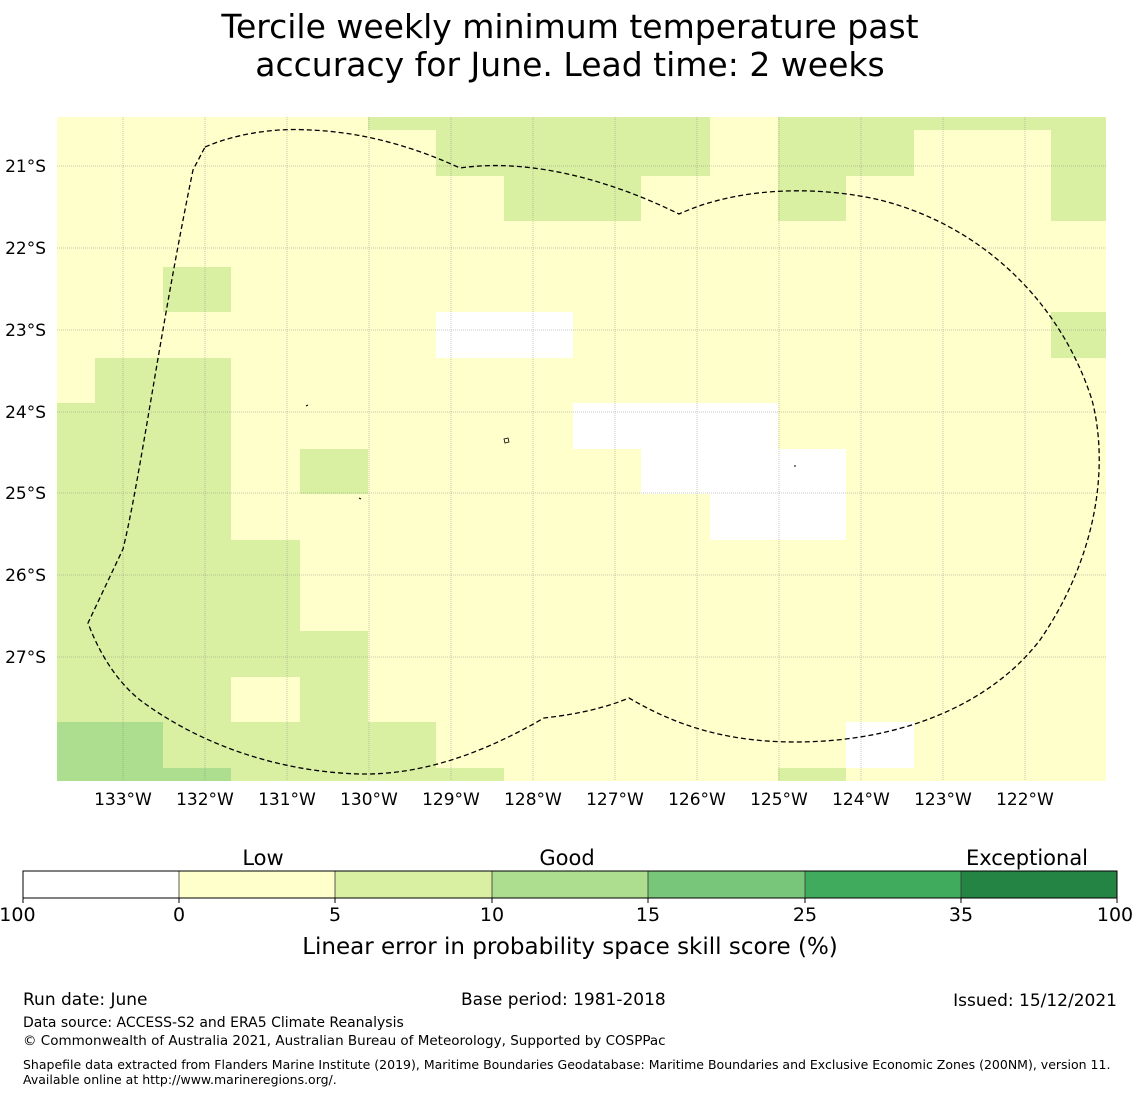 Image resolution: width=1140 pixels, height=1095 pixels. What do you see at coordinates (369, 800) in the screenshot?
I see `lon-label: 130°W` at bounding box center [369, 800].